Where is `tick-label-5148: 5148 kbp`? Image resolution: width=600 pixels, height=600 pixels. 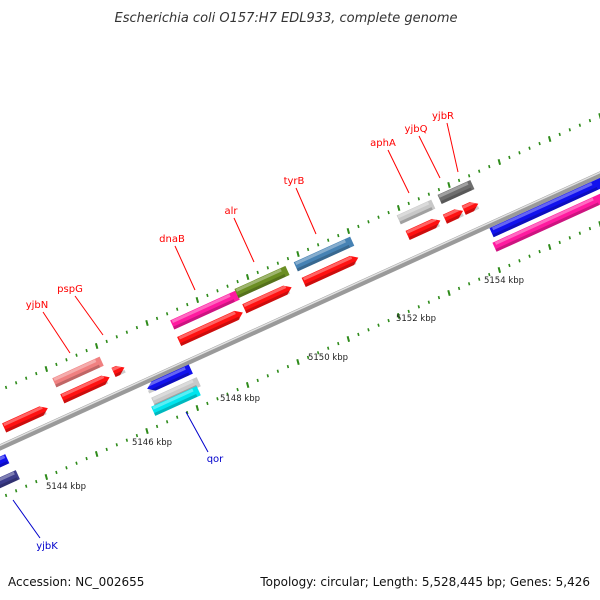 tick-label-5148: 5148 kbp is located at coordinates (240, 399).